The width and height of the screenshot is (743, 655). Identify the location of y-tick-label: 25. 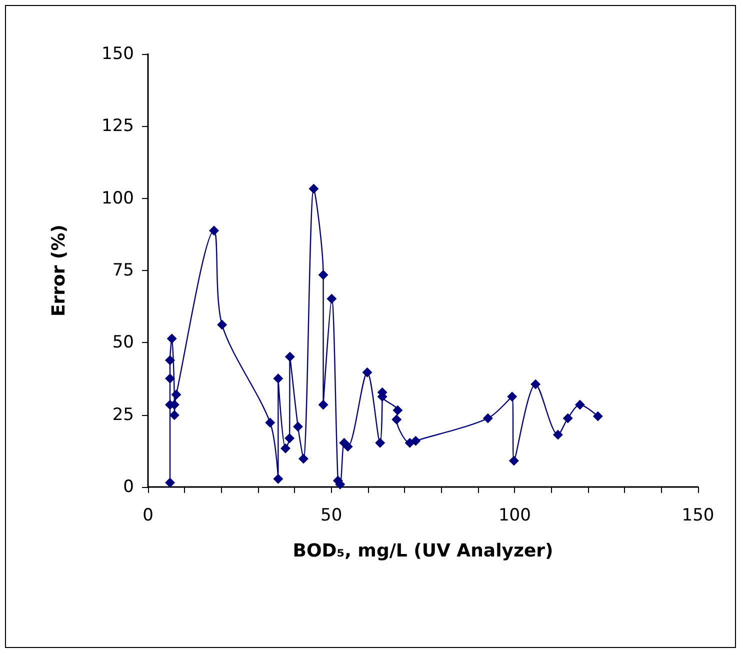
(123, 414).